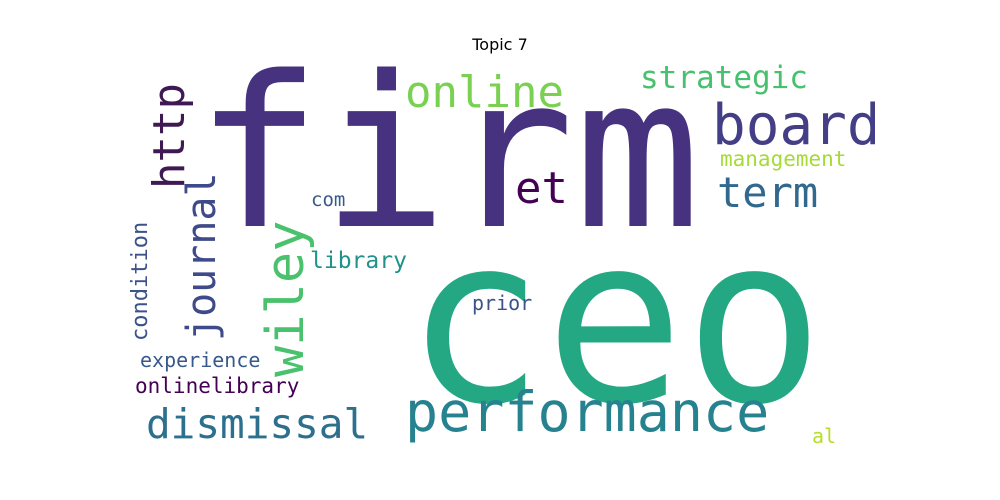  What do you see at coordinates (541, 188) in the screenshot?
I see `word-et: et` at bounding box center [541, 188].